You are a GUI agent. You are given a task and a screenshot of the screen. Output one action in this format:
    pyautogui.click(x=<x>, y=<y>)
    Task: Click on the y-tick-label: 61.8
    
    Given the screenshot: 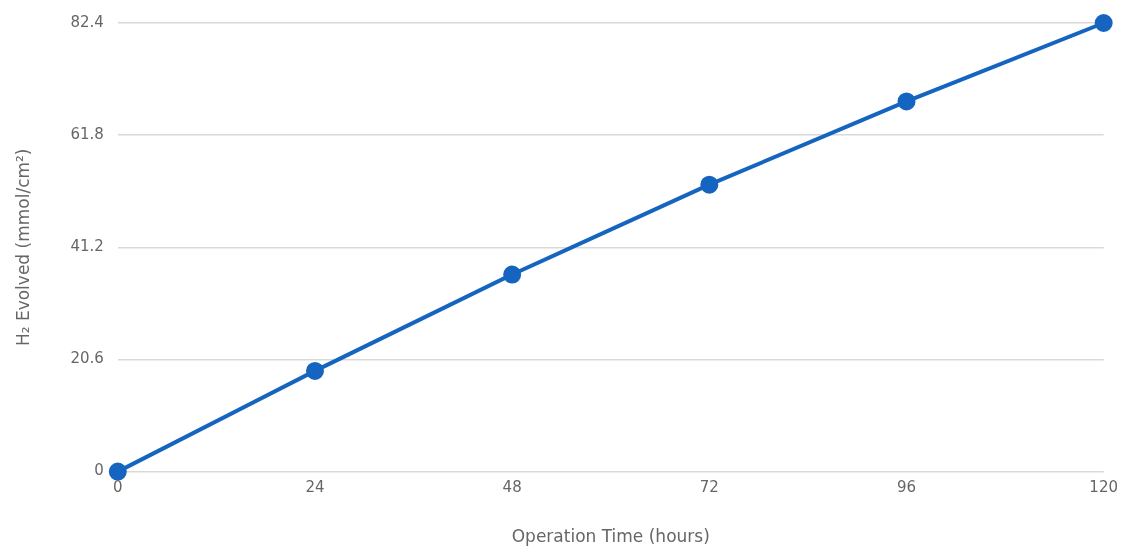 What is the action you would take?
    pyautogui.click(x=87, y=134)
    